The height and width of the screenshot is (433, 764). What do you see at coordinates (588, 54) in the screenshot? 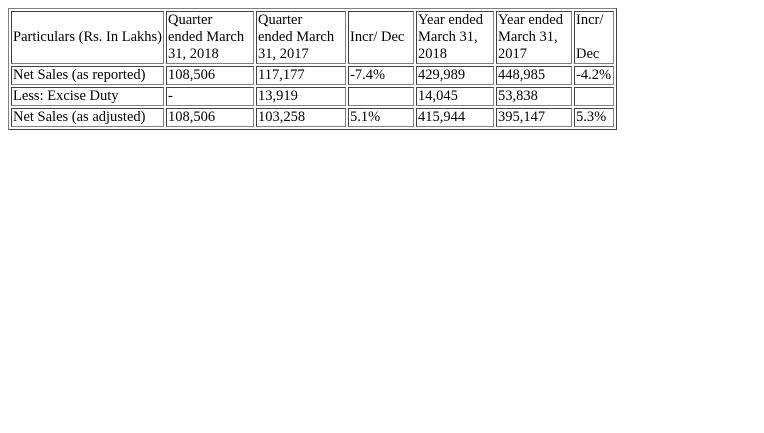
I see `header-incr-dec-year-line-3: Dec` at bounding box center [588, 54].